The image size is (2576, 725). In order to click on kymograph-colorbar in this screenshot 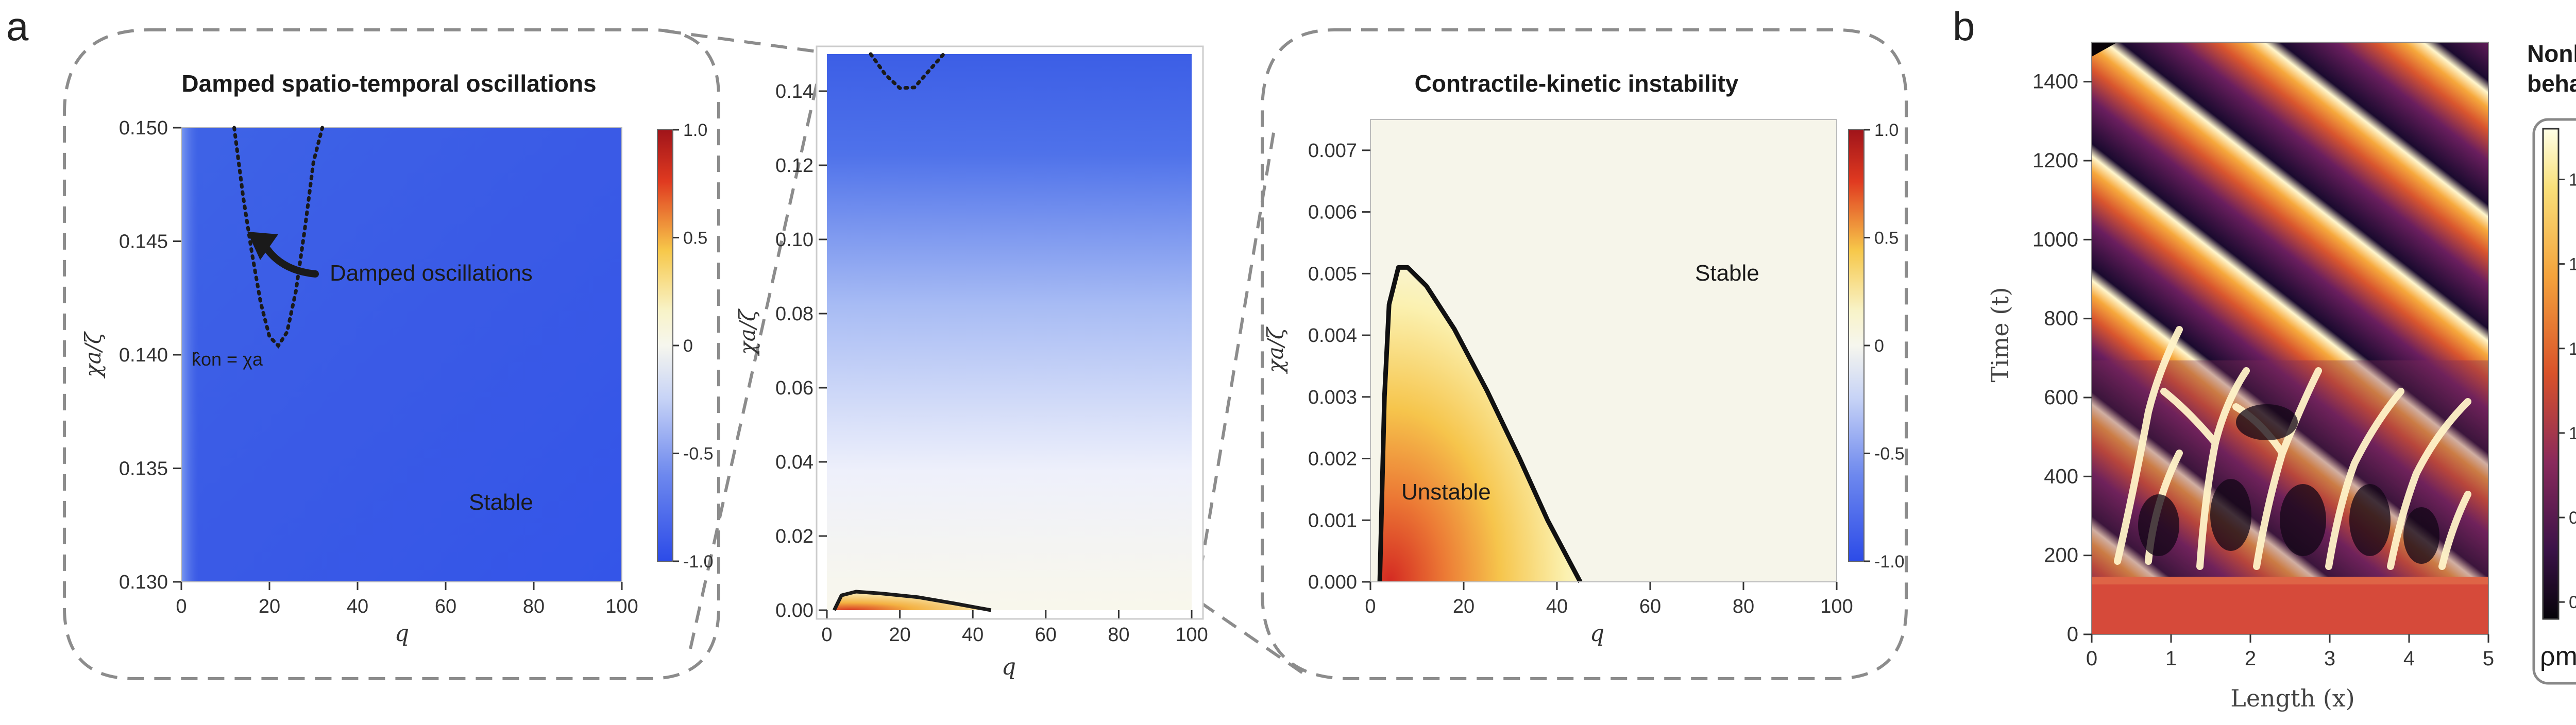, I will do `click(2551, 374)`.